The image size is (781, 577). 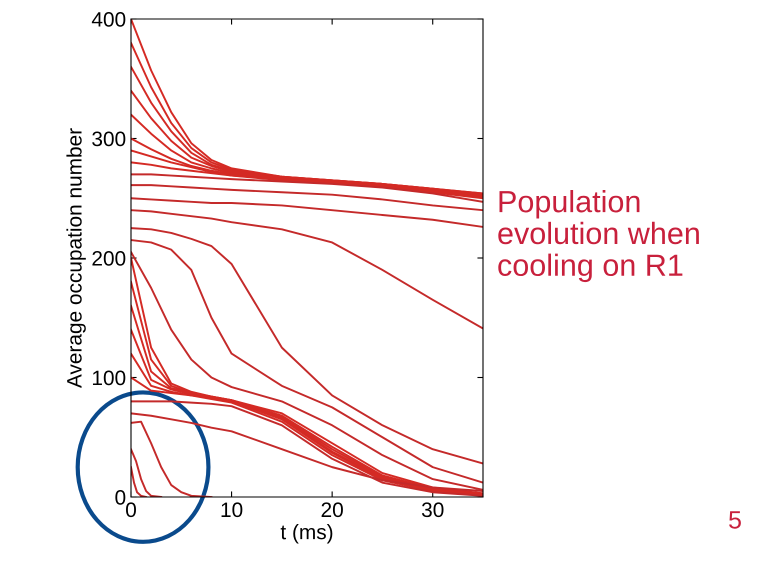 What do you see at coordinates (109, 258) in the screenshot?
I see `y-tick-label: 200` at bounding box center [109, 258].